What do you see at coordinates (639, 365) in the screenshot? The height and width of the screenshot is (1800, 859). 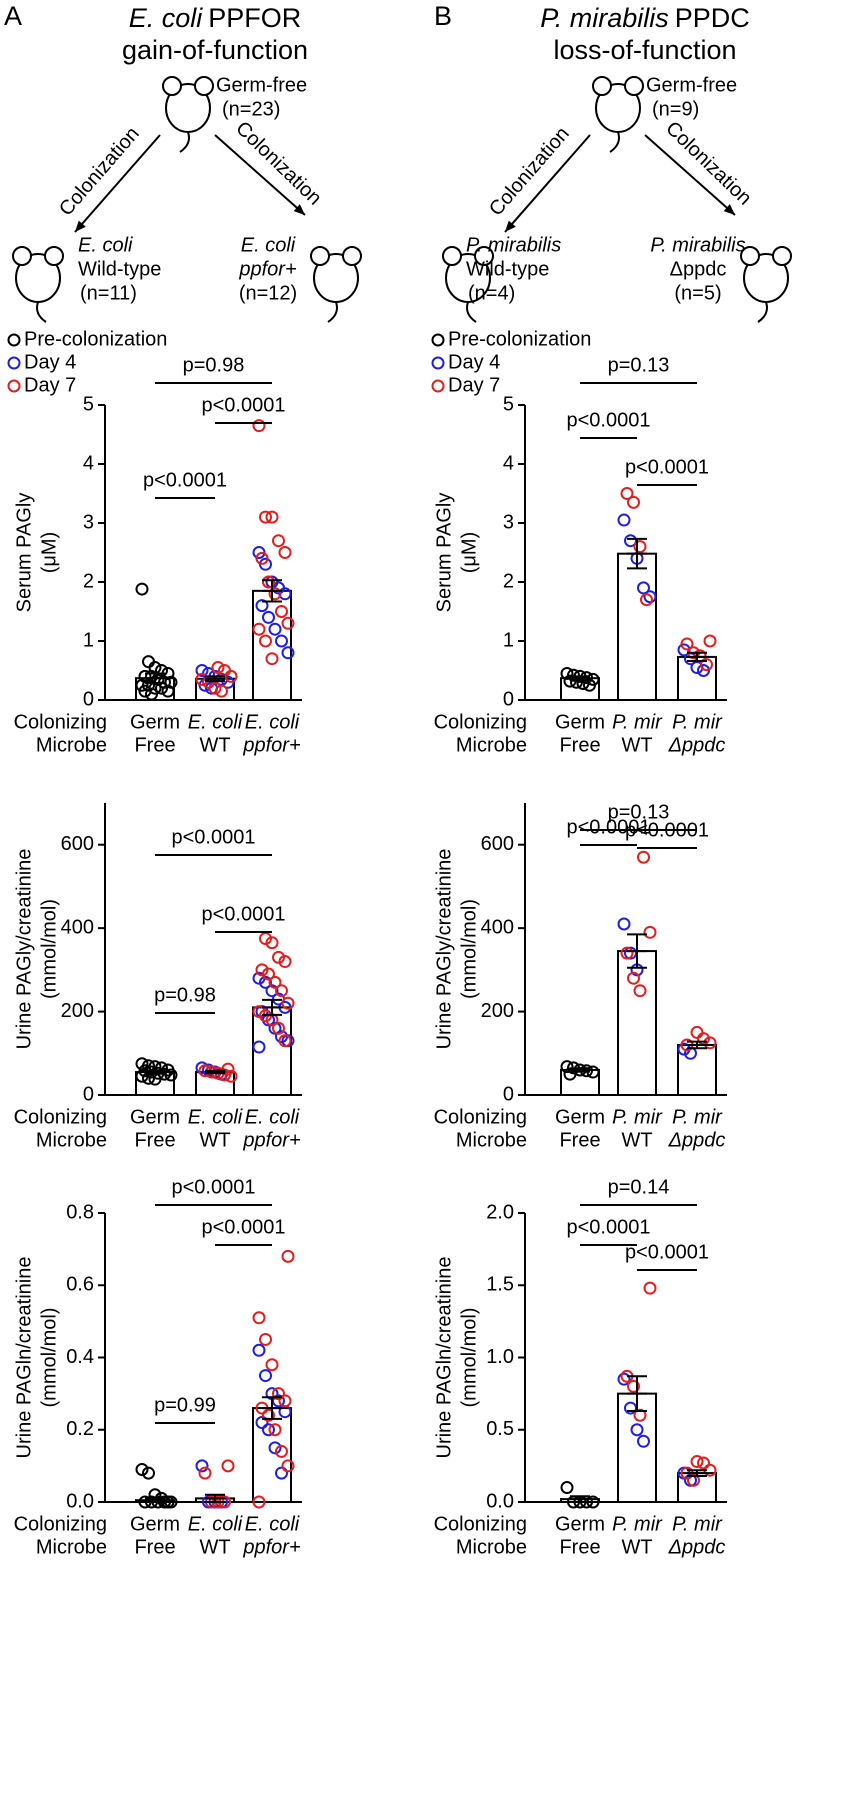 I see `p-value: p=0.13` at bounding box center [639, 365].